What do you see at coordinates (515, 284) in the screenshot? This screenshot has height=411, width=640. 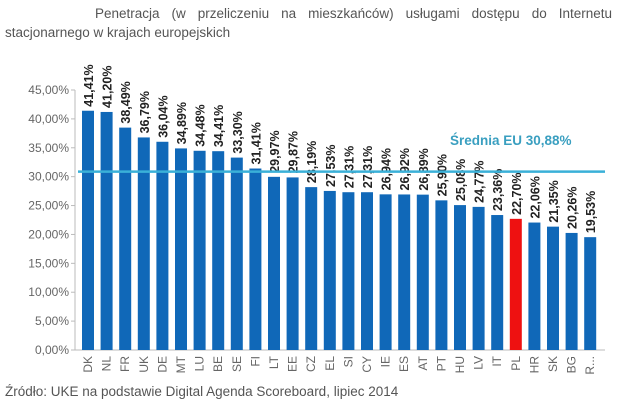 I see `bar-PL` at bounding box center [515, 284].